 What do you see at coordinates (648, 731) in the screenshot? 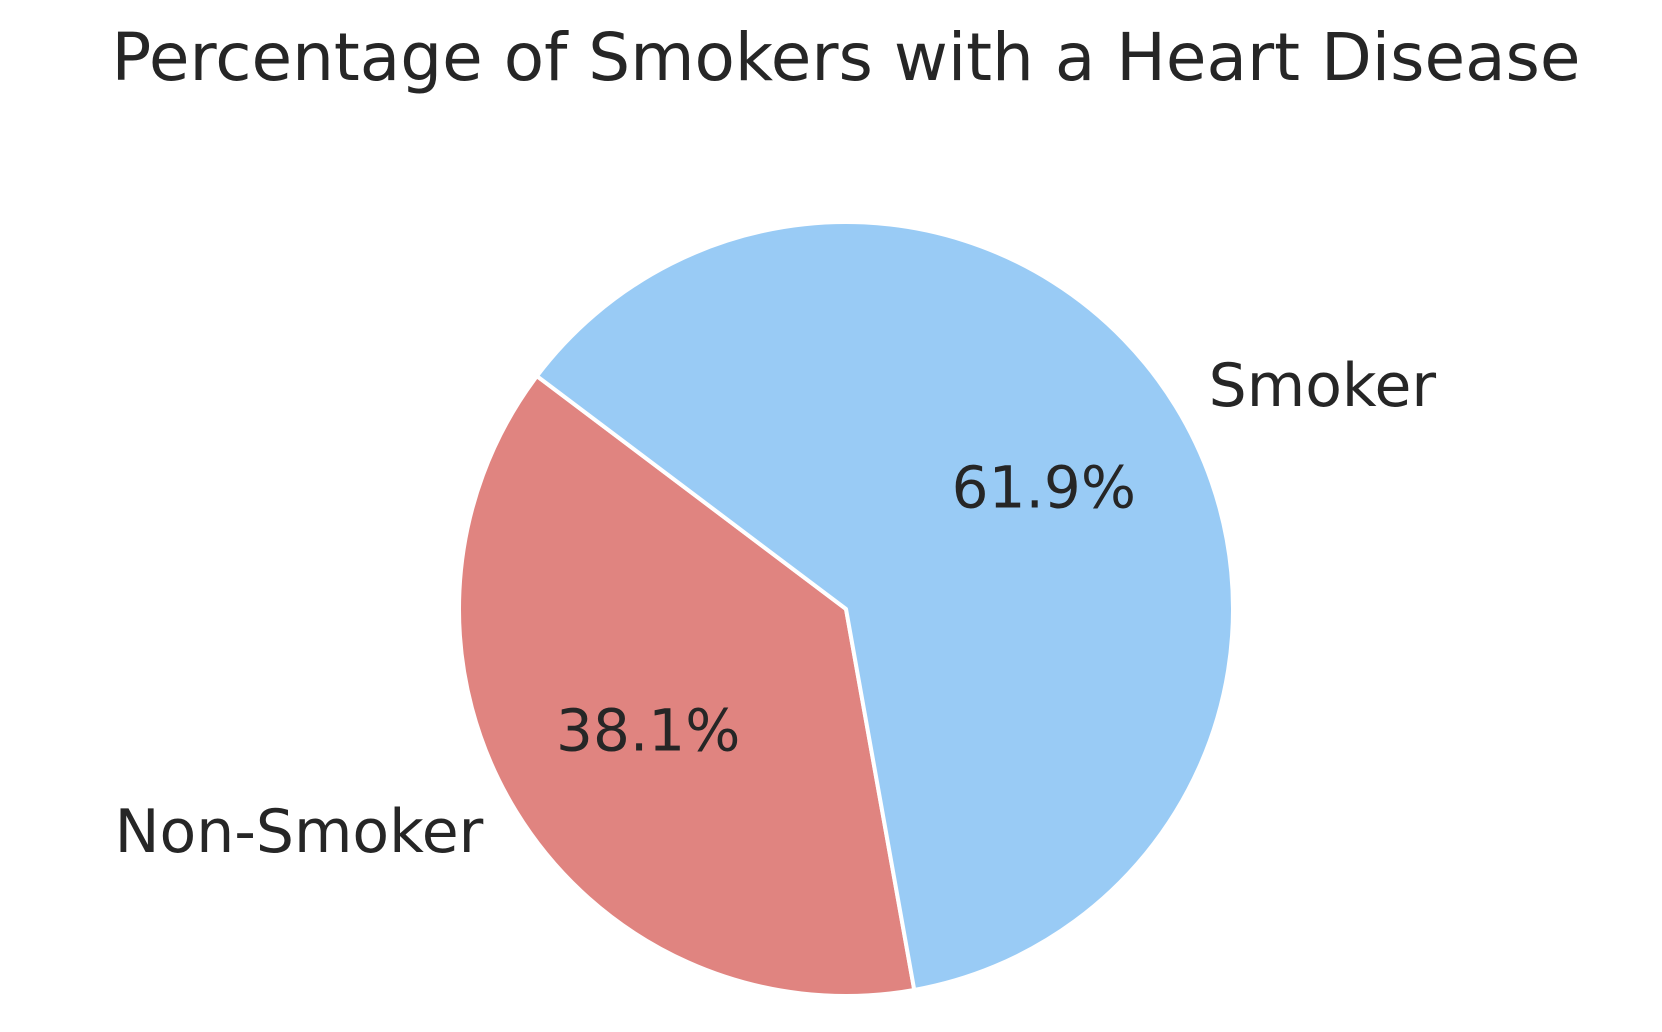
I see `slice-percent-non-smoker: 38.1%` at bounding box center [648, 731].